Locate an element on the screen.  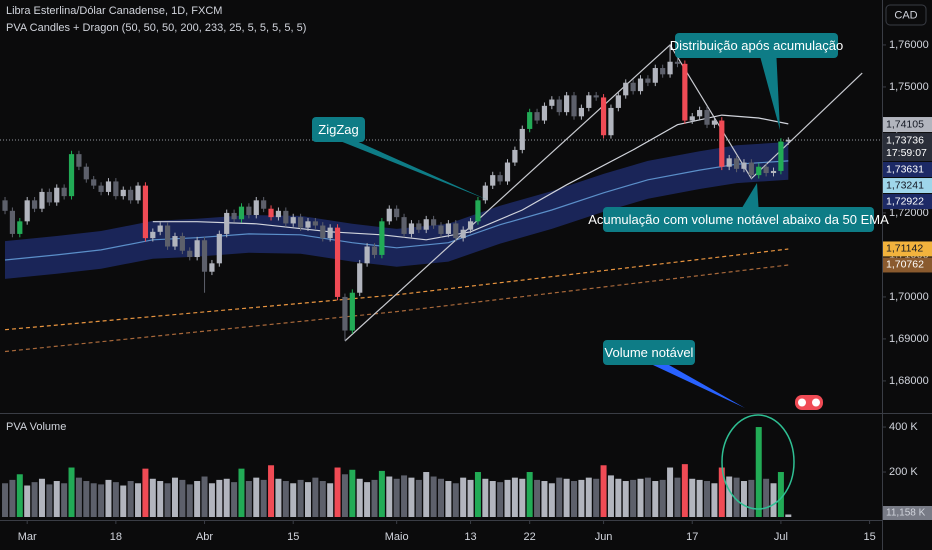
currency-label: CAD is located at coordinates (905, 15).